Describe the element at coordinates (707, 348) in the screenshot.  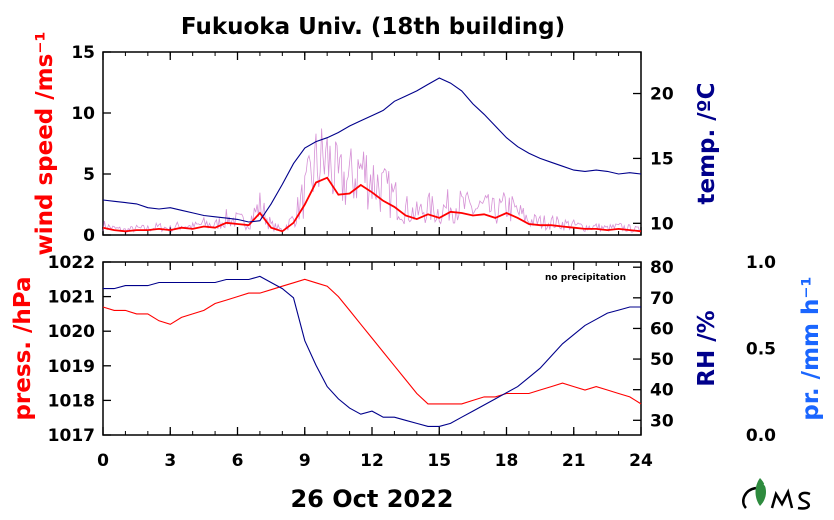
I see `right-axis-title: RH /%` at that location.